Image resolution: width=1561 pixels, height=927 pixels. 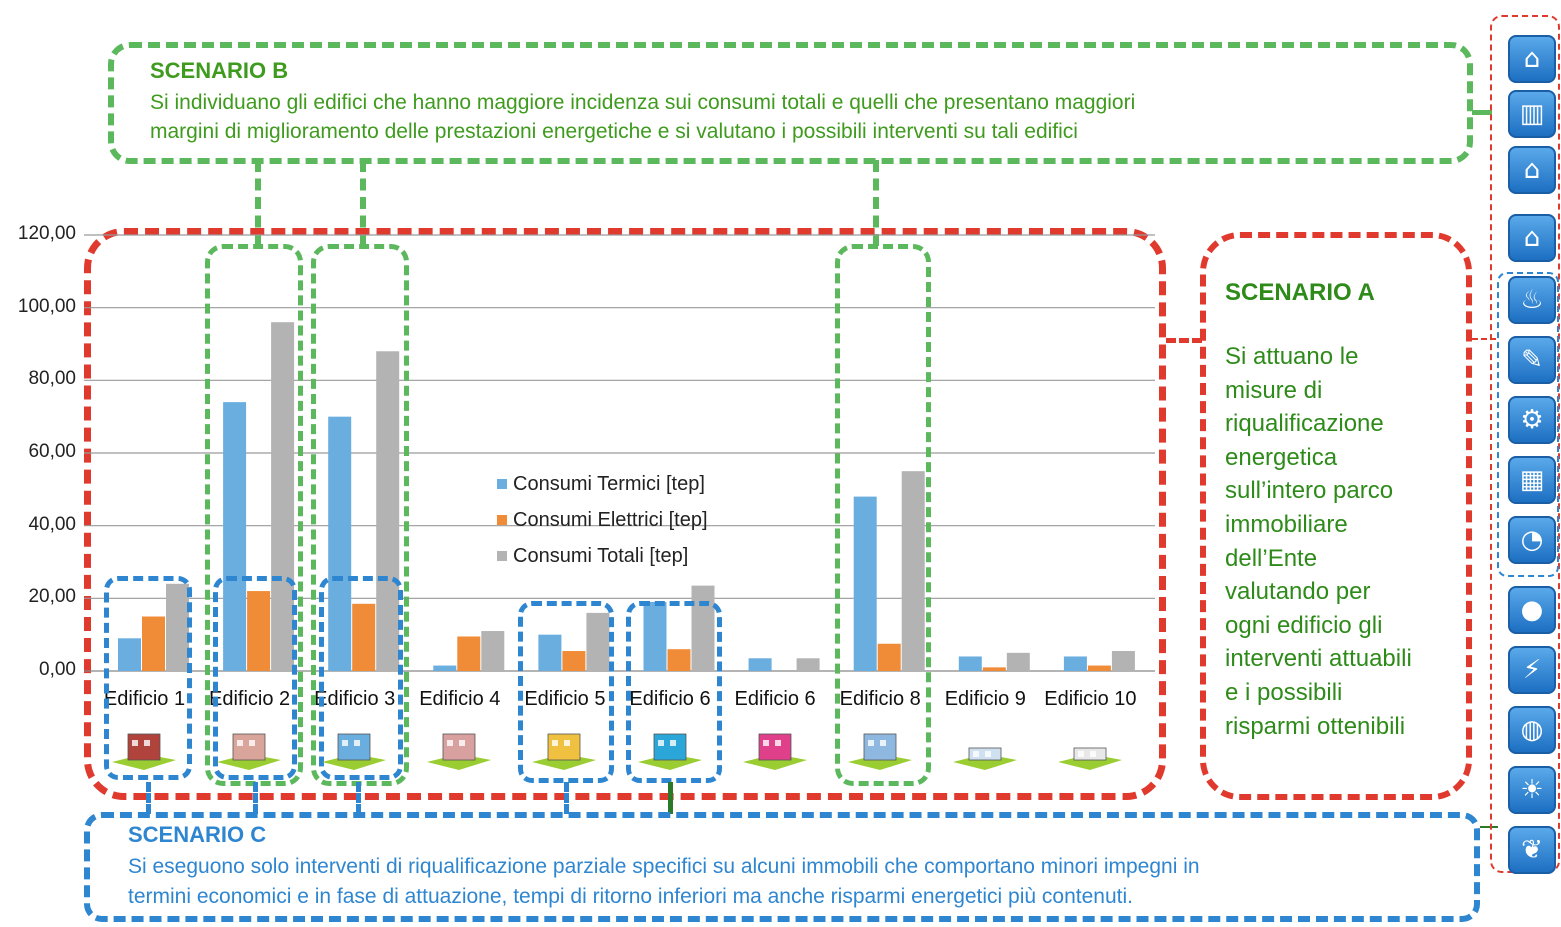 I want to click on scenario-a-line: dell’Ente, so click(x=1271, y=558).